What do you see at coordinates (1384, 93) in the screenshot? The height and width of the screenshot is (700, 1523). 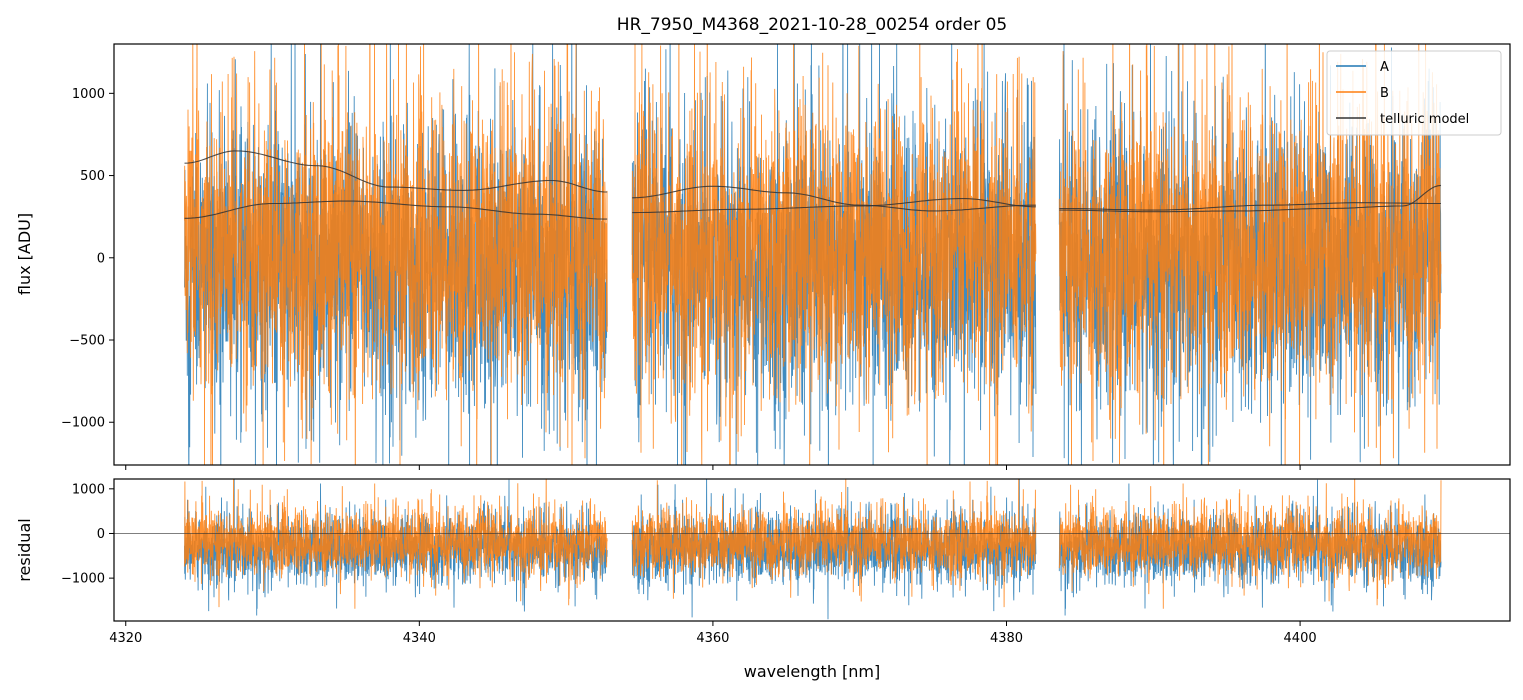 I see `legend-label-b: B` at bounding box center [1384, 93].